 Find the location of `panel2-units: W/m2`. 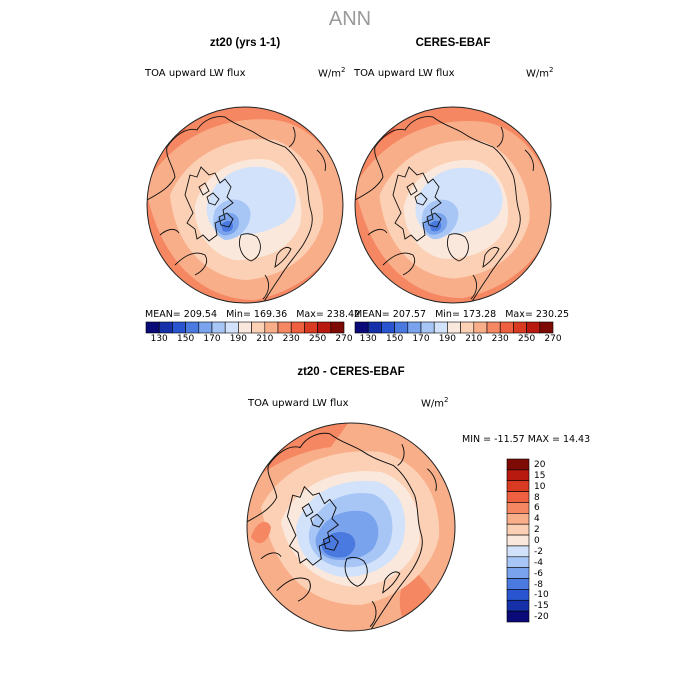

panel2-units: W/m2 is located at coordinates (540, 73).